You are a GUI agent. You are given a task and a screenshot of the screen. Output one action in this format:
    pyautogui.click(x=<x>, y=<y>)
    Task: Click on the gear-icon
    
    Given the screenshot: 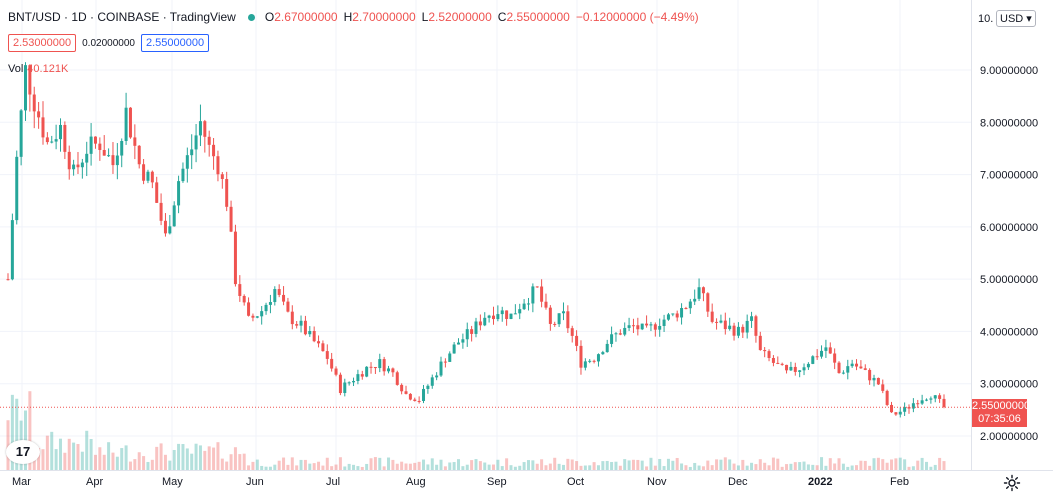 What is the action you would take?
    pyautogui.click(x=1012, y=483)
    